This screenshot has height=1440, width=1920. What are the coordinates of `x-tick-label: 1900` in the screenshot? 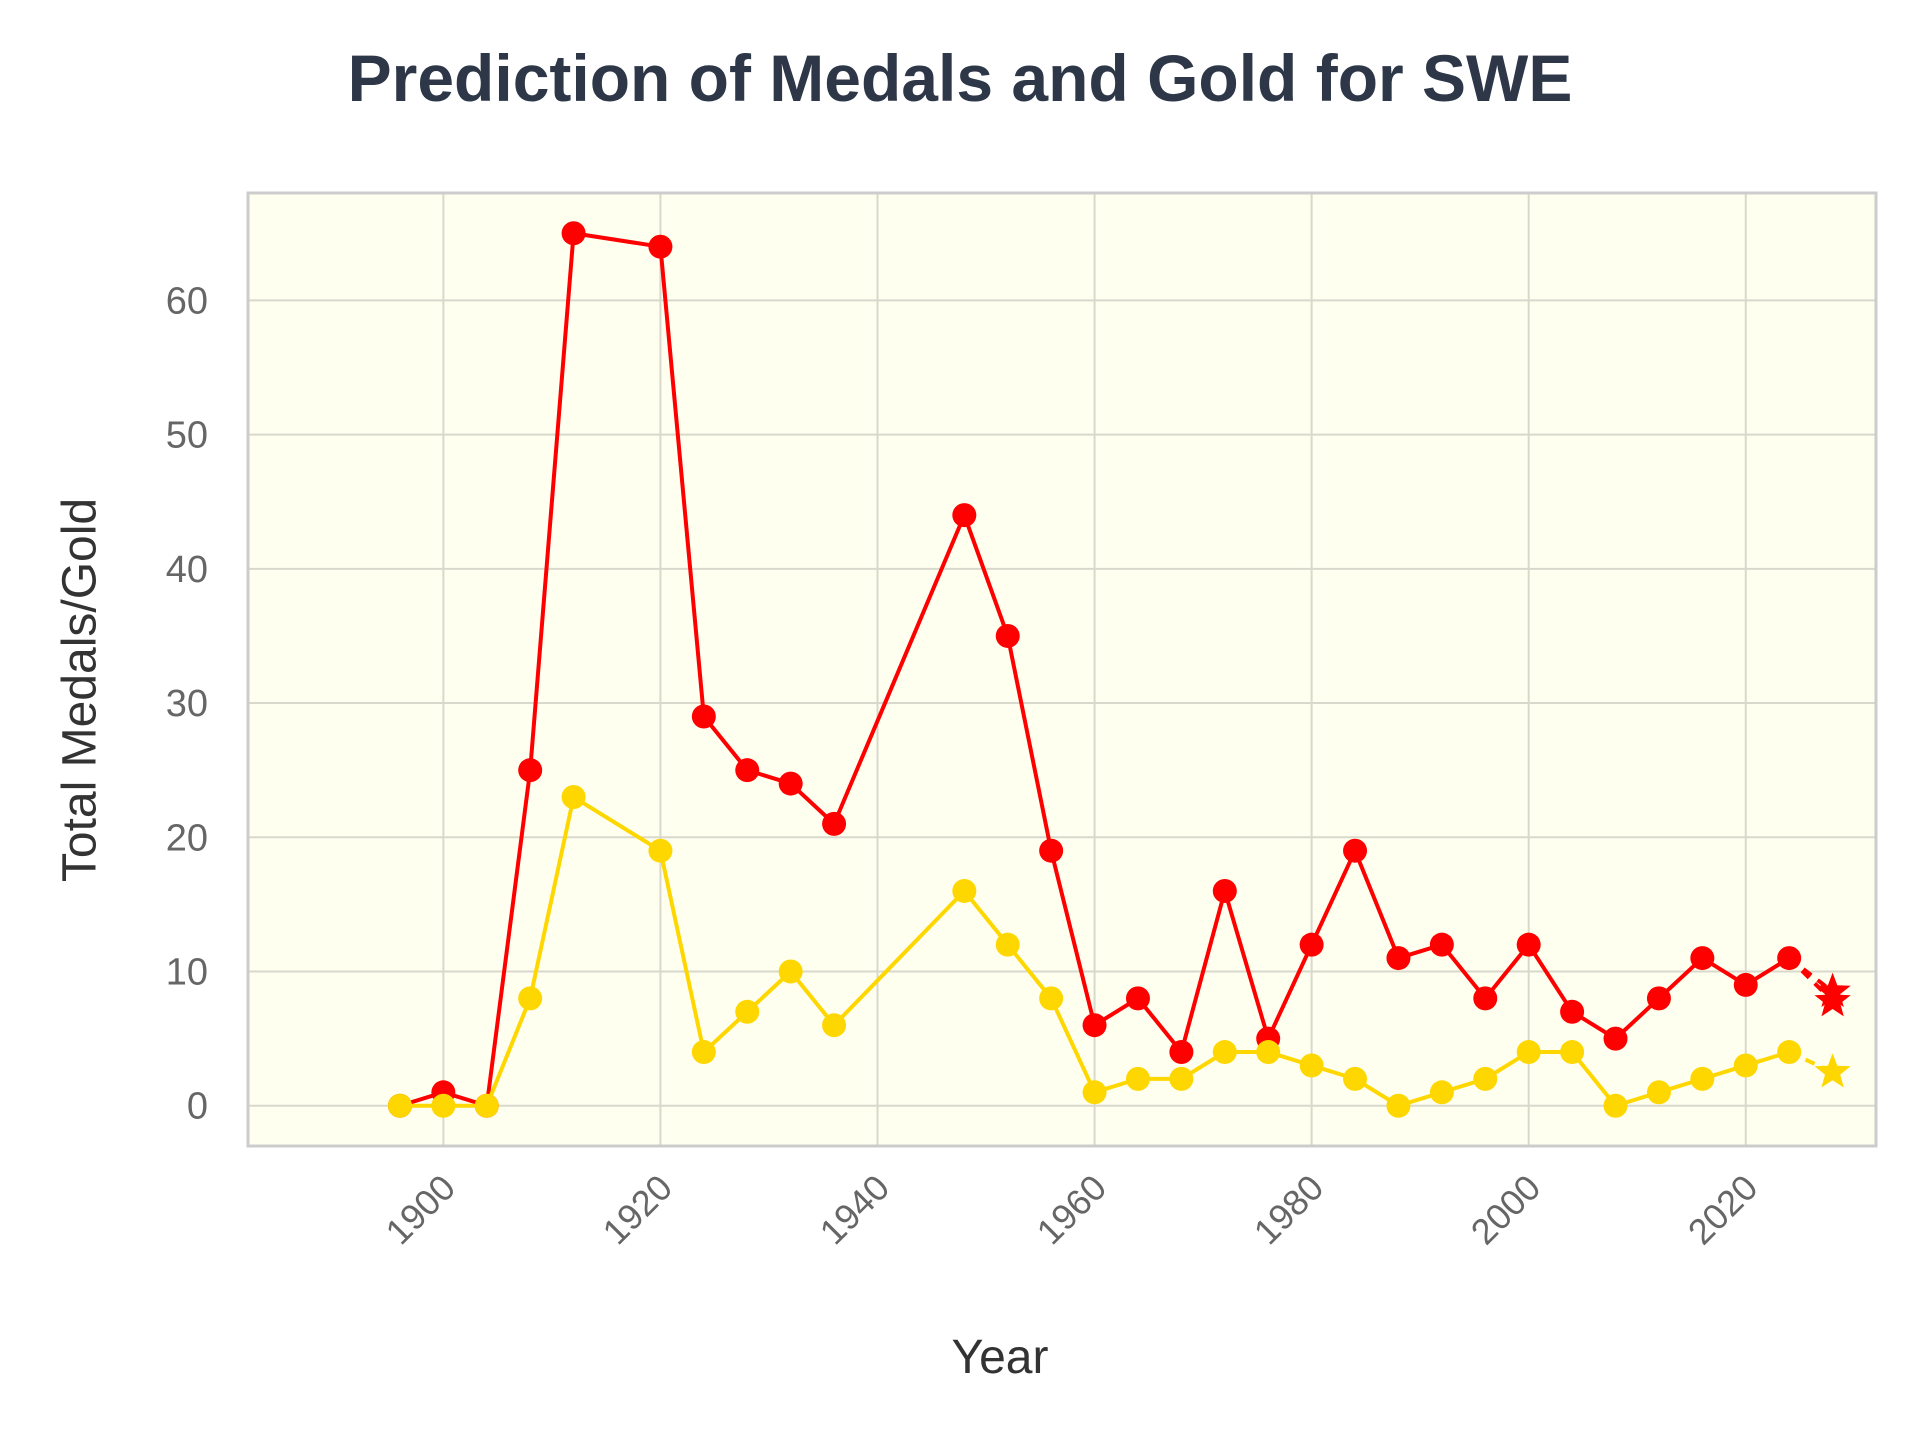 It's located at (420, 1210).